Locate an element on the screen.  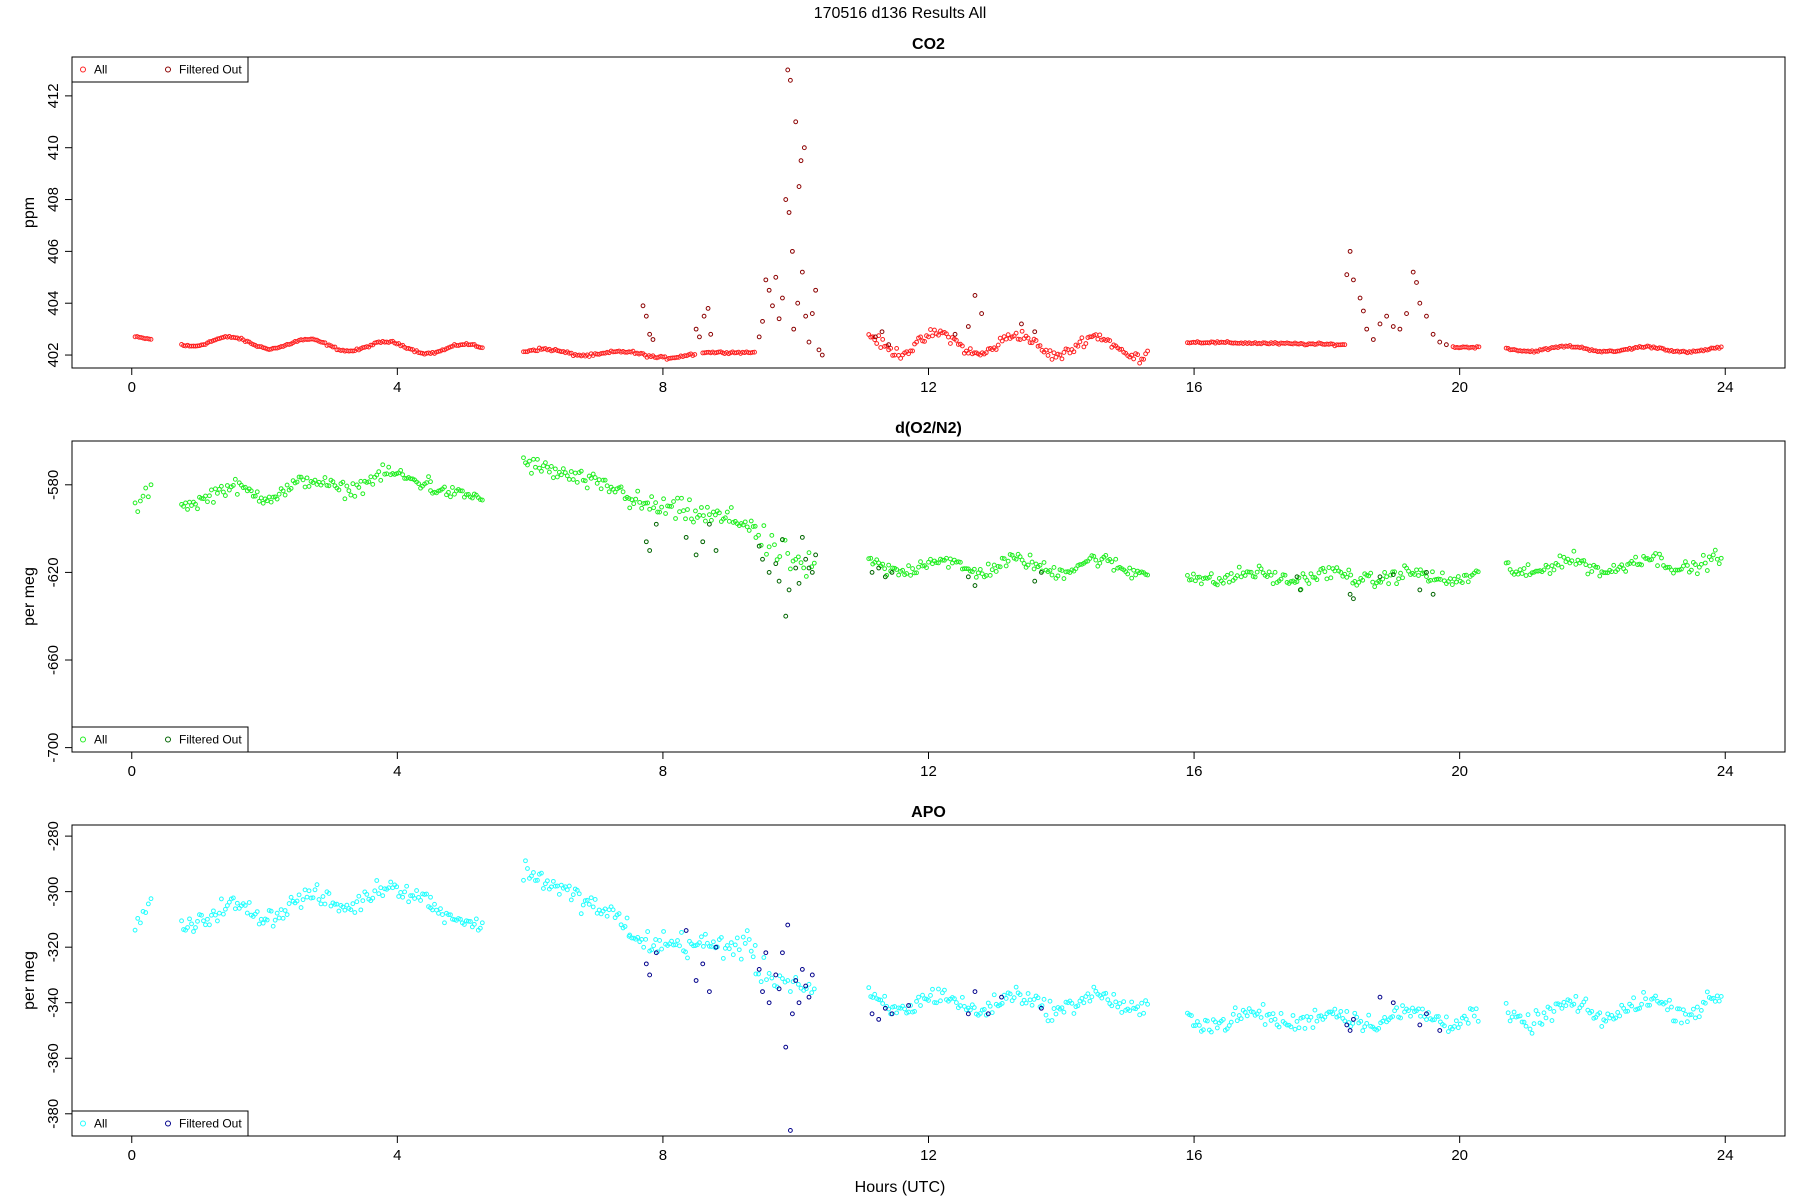
y-tick-label: 402 is located at coordinates (53, 355).